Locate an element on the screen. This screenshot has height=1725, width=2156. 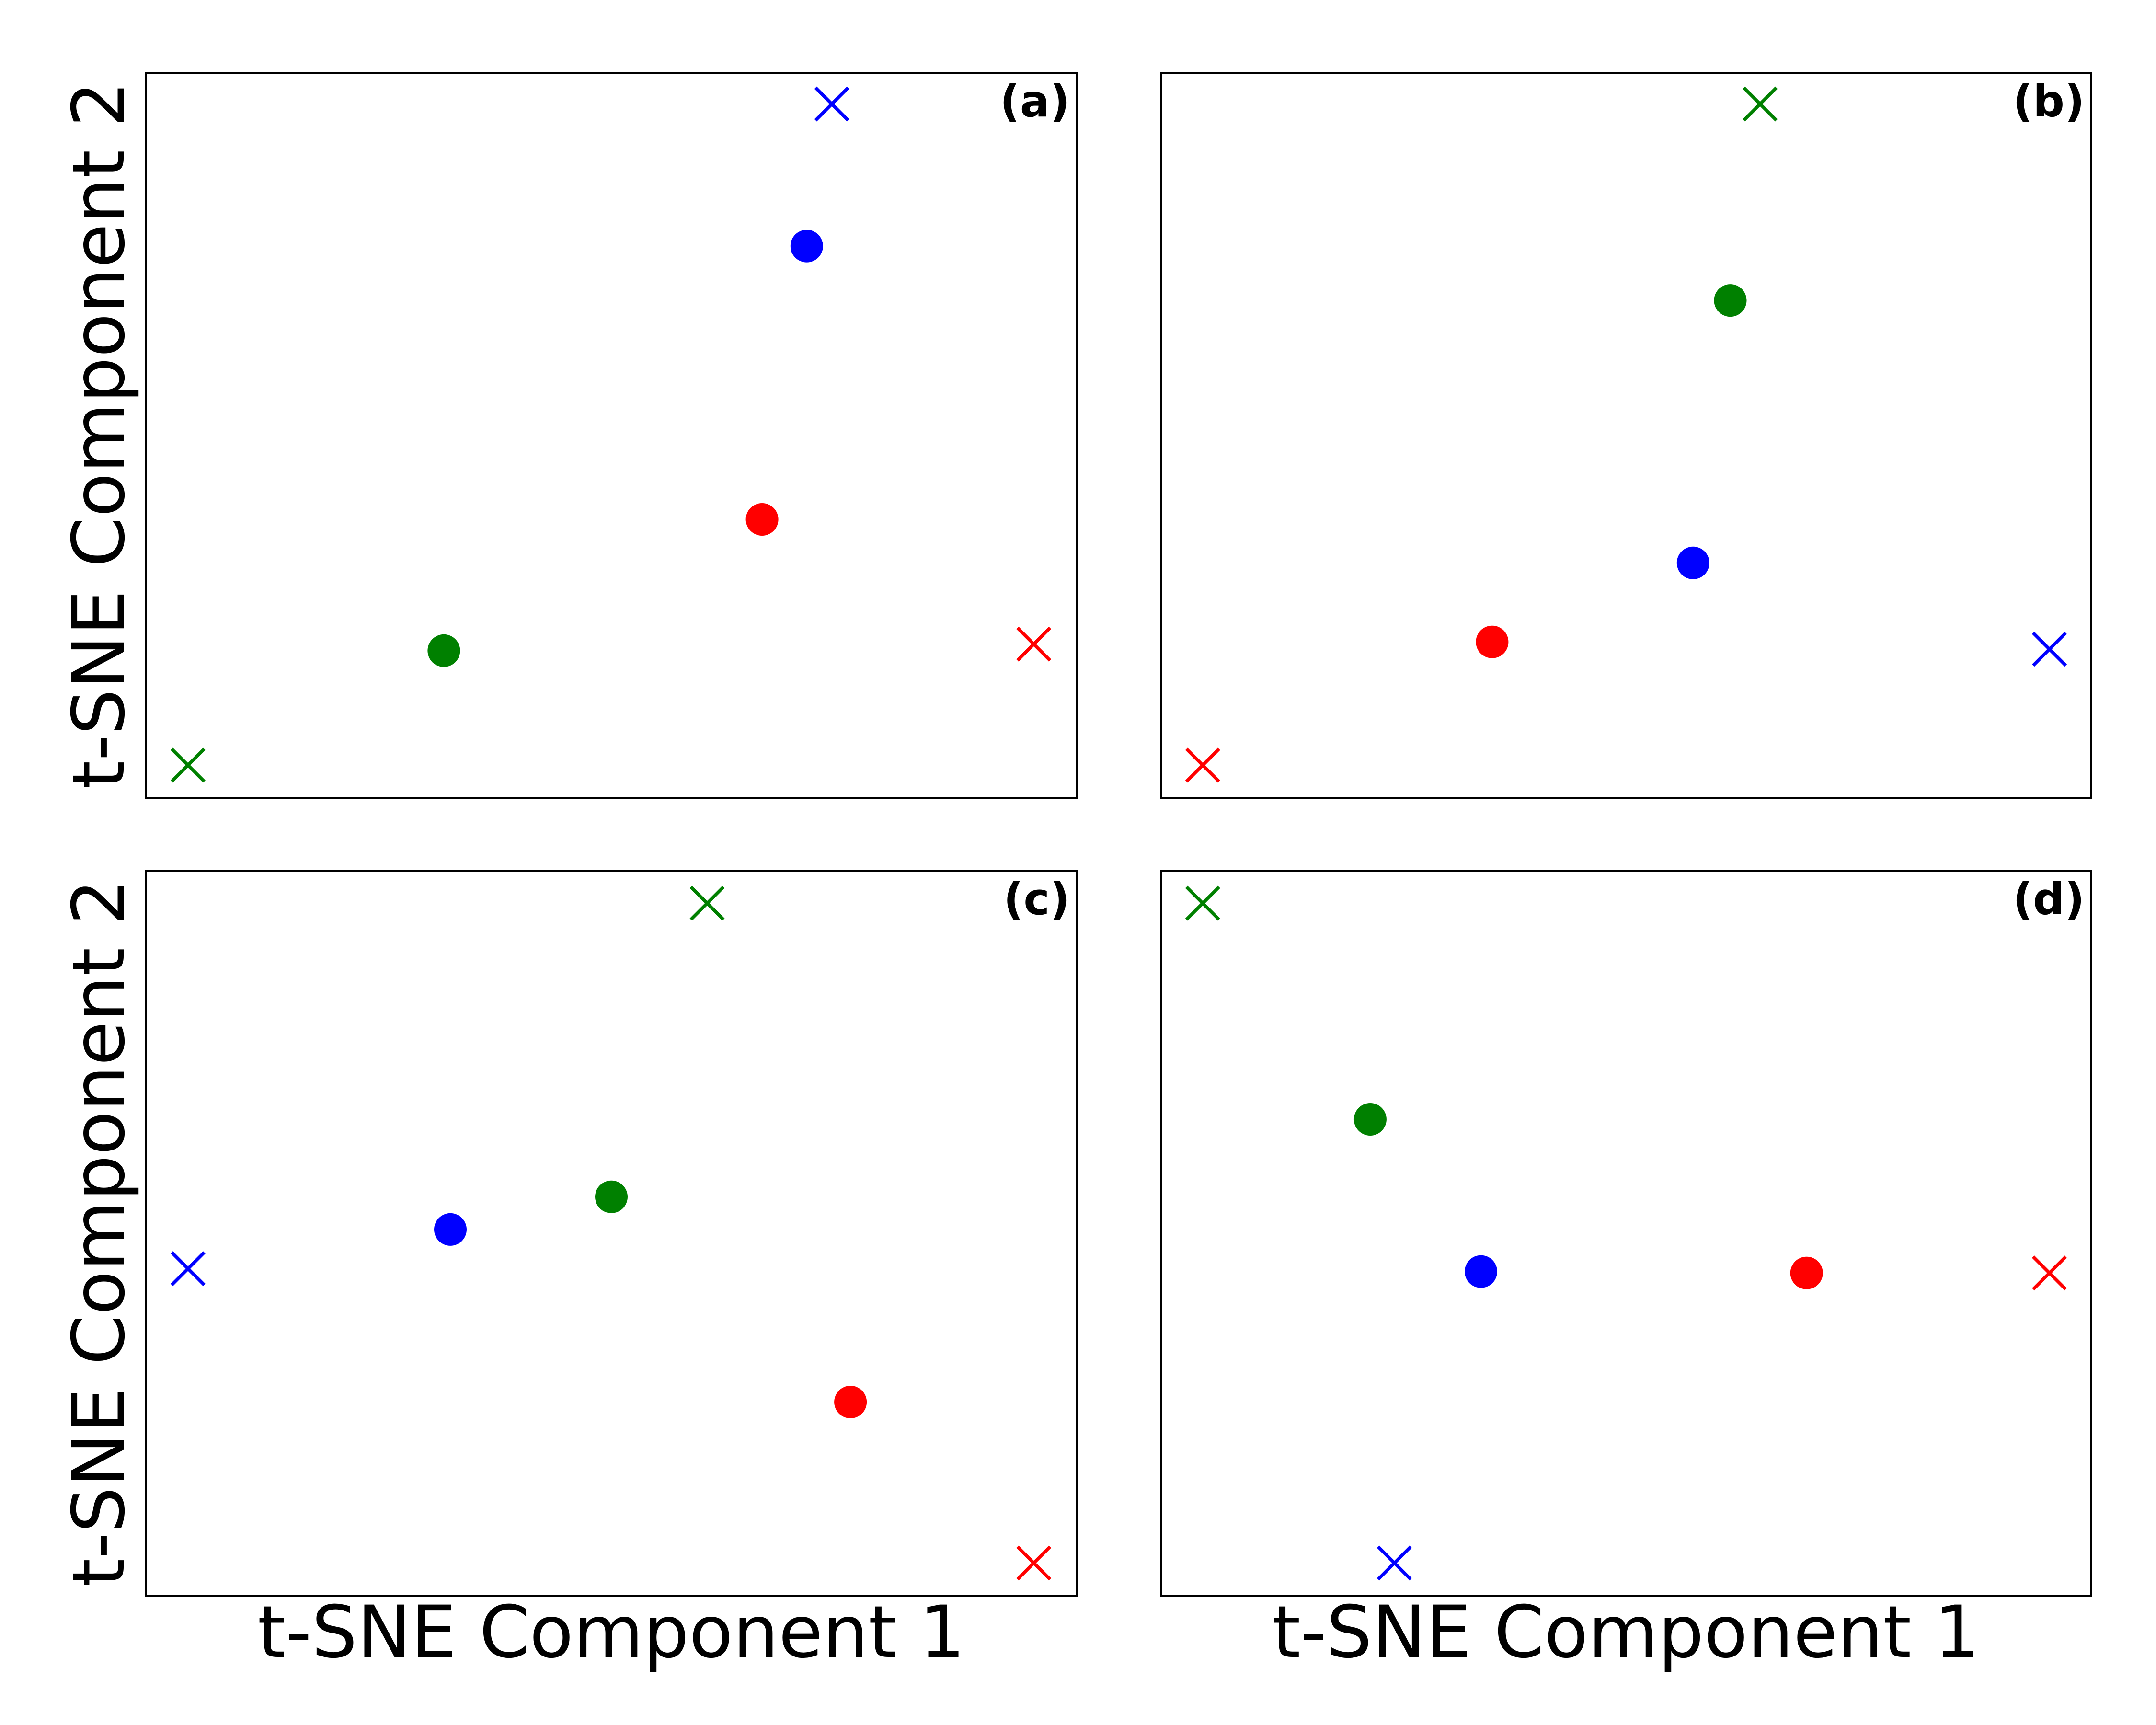
y-axis-label-bottom: t-SNE Component 2 is located at coordinates (99, 1233).